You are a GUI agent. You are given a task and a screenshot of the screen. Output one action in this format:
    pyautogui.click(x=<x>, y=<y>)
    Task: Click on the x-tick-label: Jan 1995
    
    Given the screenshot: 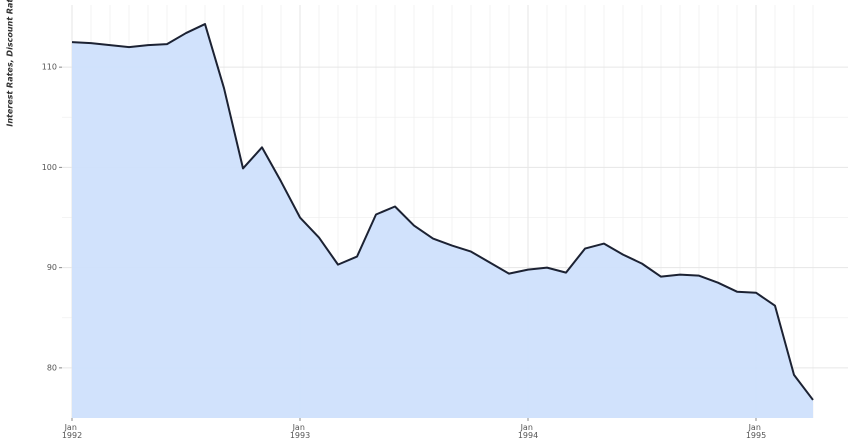 What is the action you would take?
    pyautogui.click(x=756, y=431)
    